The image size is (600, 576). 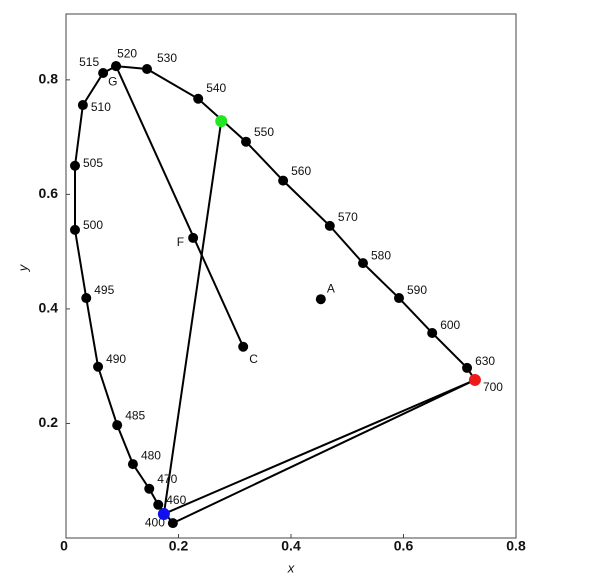 What do you see at coordinates (22, 267) in the screenshot?
I see `y-axis-label: y` at bounding box center [22, 267].